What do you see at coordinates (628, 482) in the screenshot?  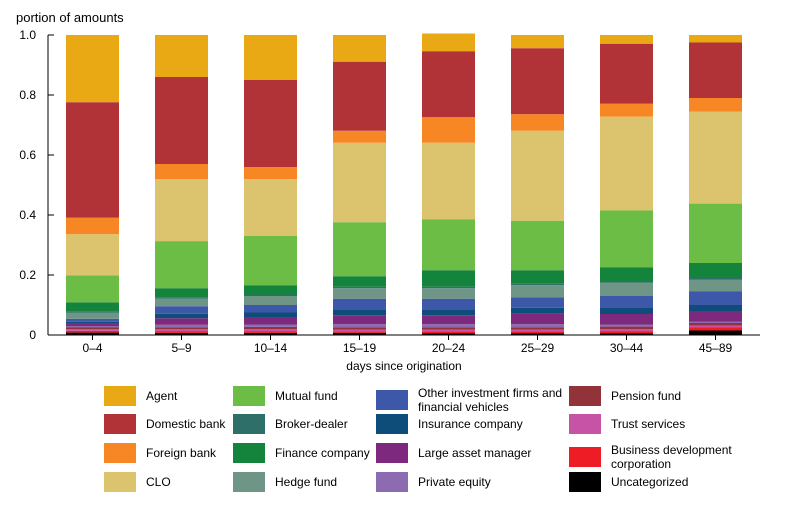 I see `legend-item: Uncategorized` at bounding box center [628, 482].